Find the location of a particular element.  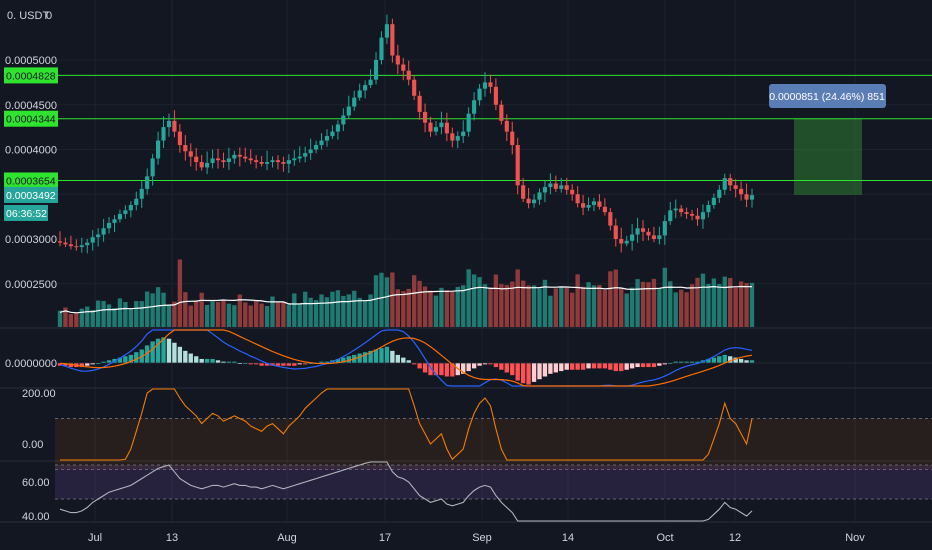

time-axis: Jul 13 Aug 17 Sep 14 Oct 12 Nov is located at coordinates (476, 538).